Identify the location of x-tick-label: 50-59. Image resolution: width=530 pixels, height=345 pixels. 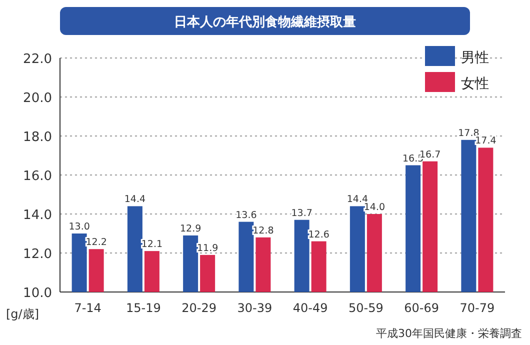
(366, 308).